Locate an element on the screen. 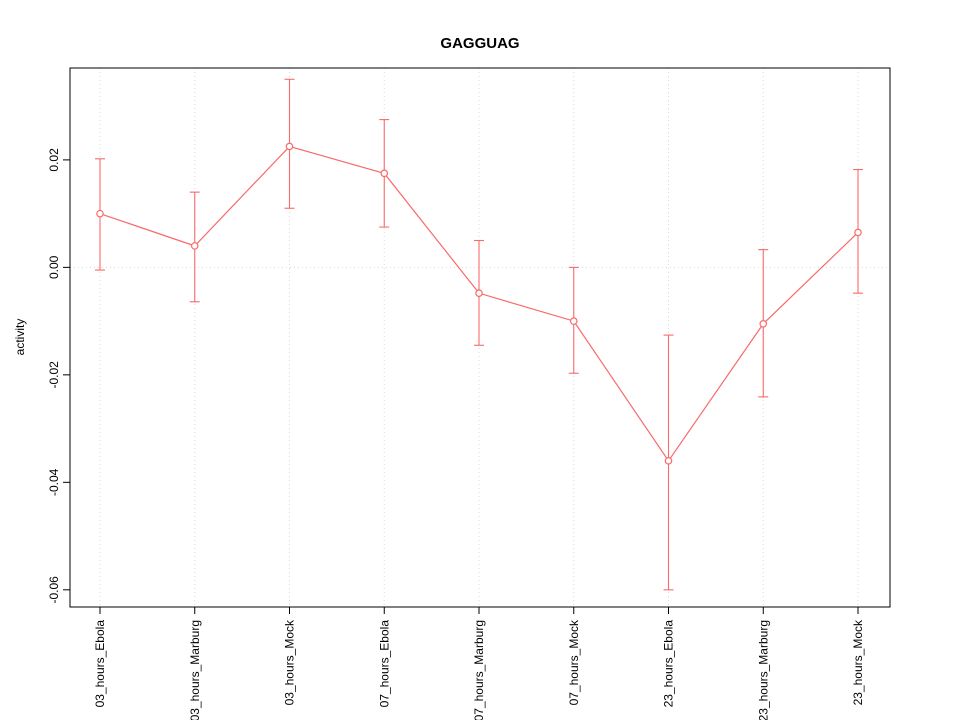  chart-title: GAGGUAG is located at coordinates (479, 43).